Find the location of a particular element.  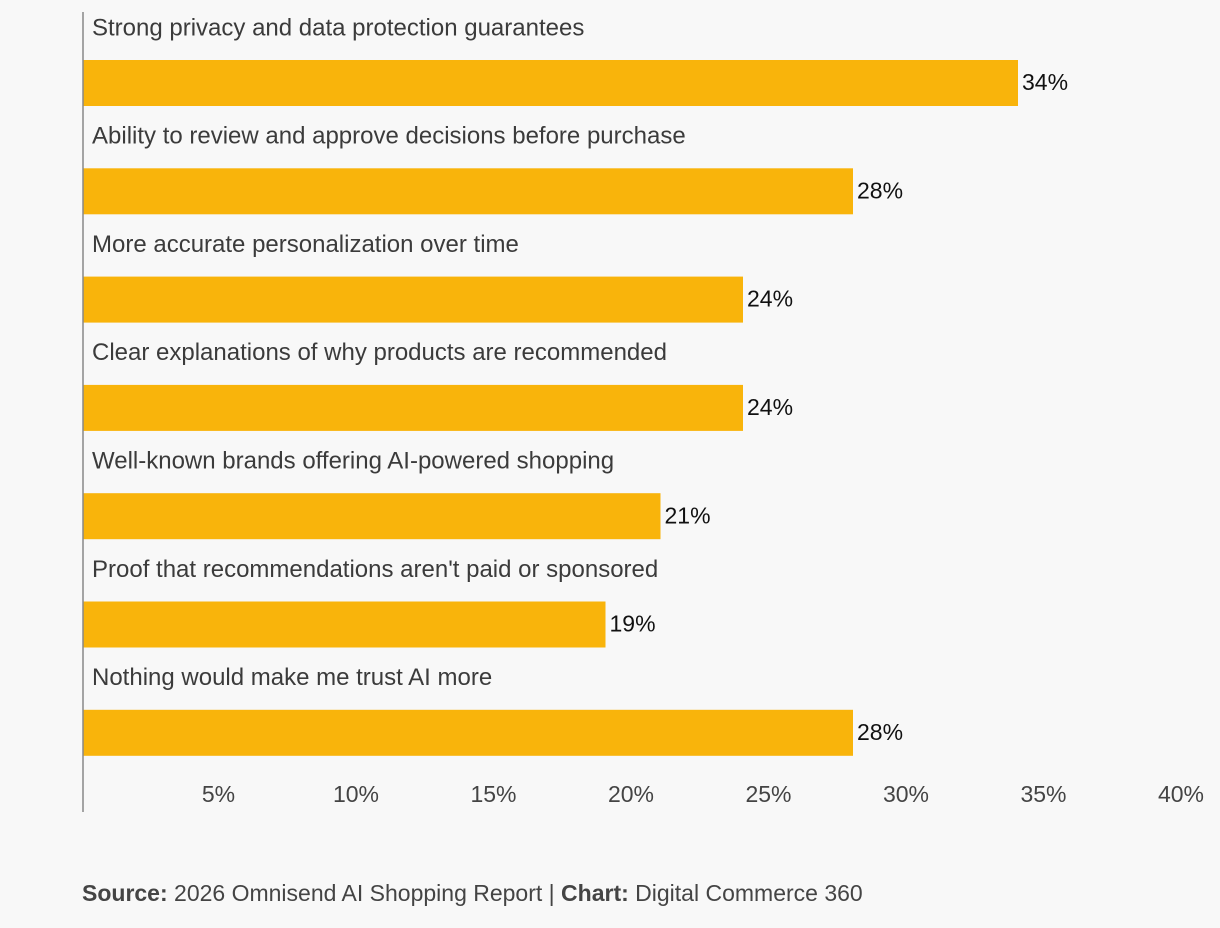

chart-credit-label: Chart: is located at coordinates (595, 893).